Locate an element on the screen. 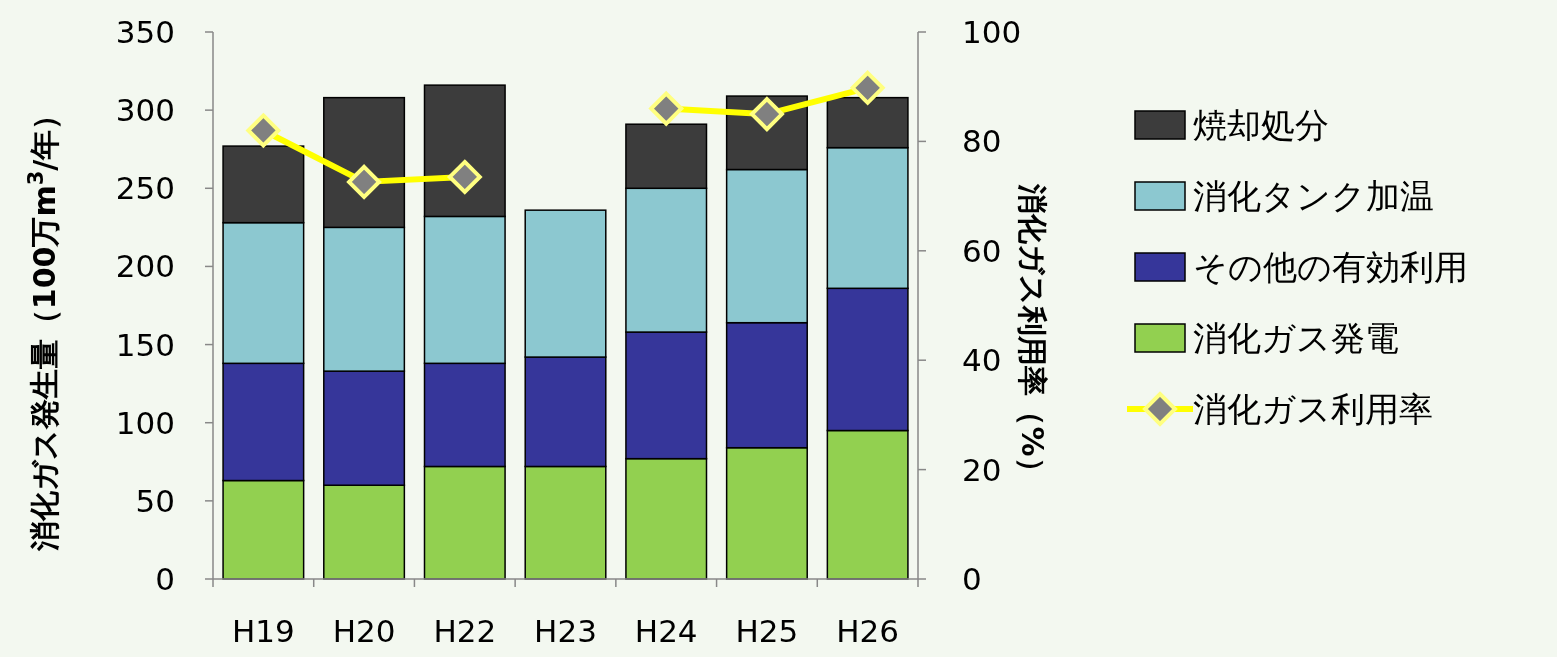 The image size is (1557, 657). legend-label: 消化ガス発電 is located at coordinates (1296, 338).